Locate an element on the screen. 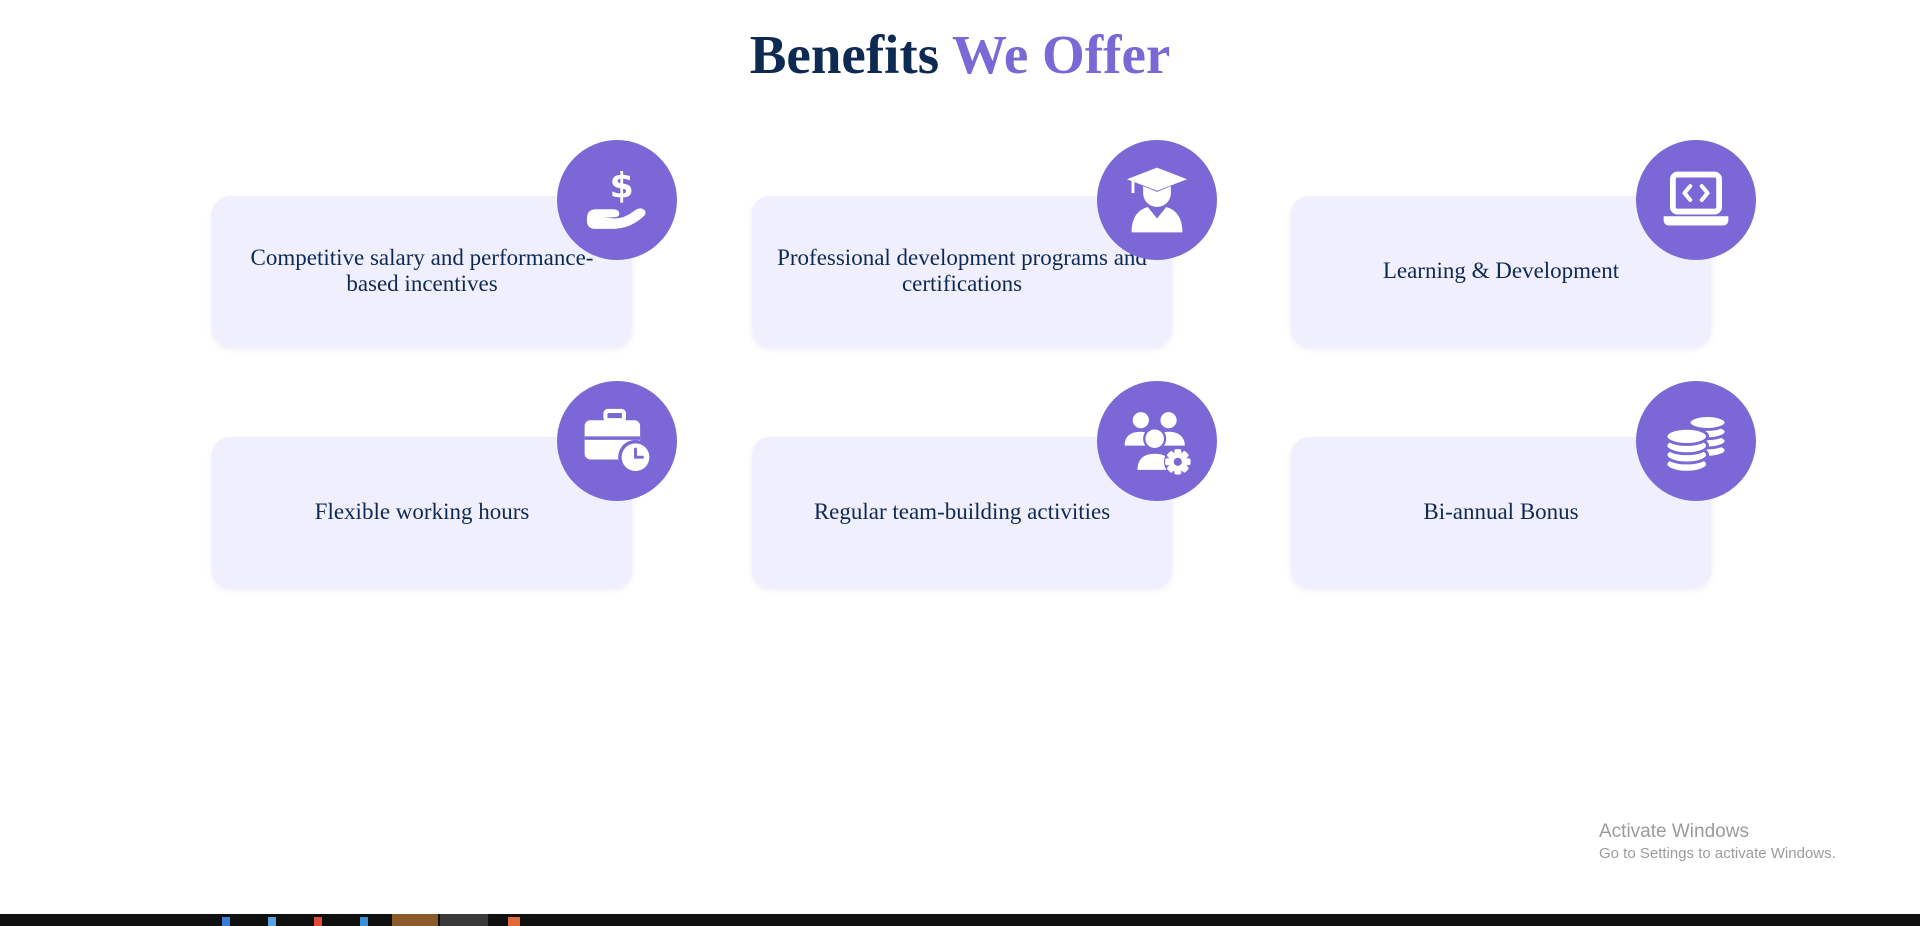  briefcase-clock-icon is located at coordinates (617, 441).